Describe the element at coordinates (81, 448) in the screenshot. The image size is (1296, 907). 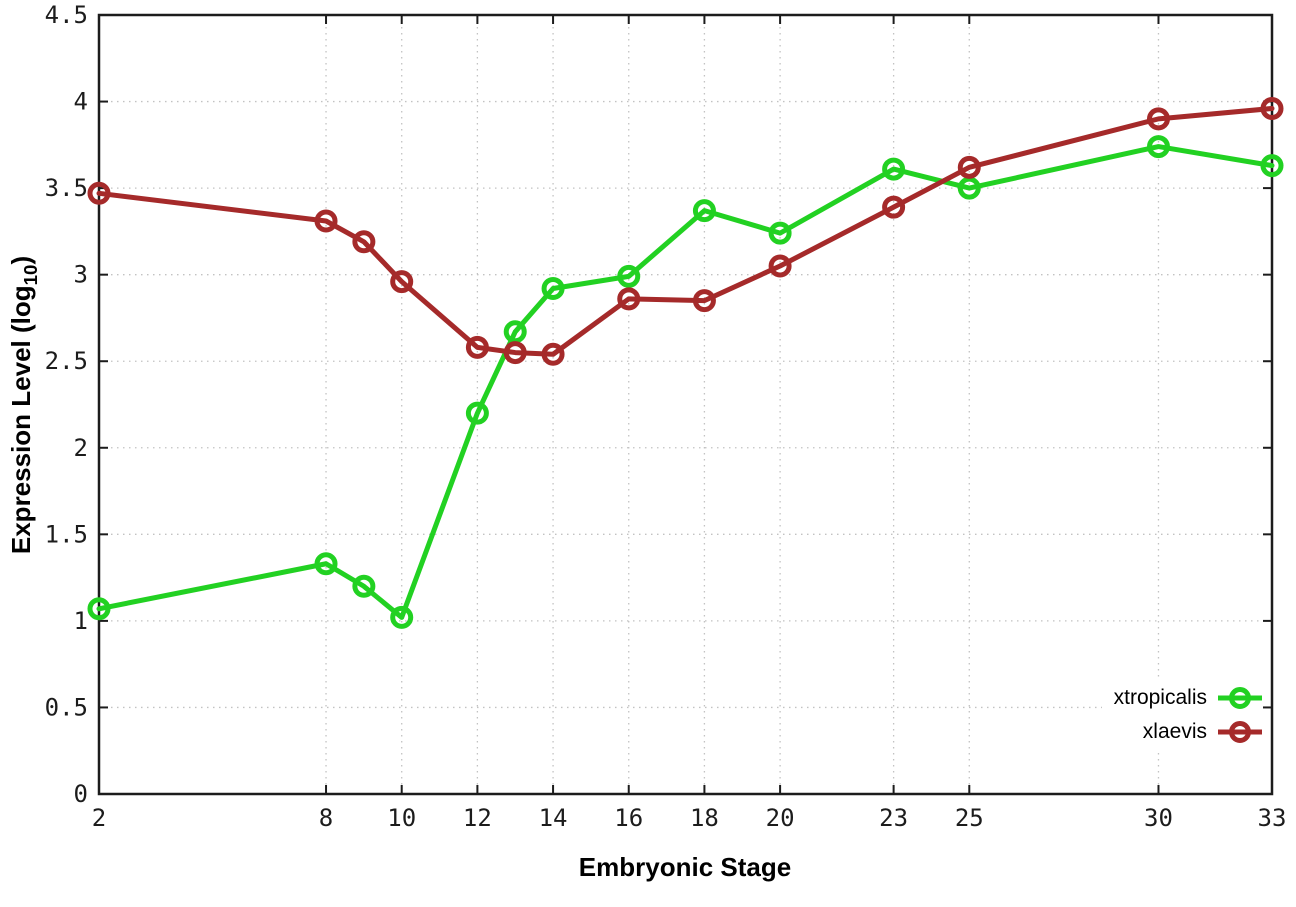
I see `y-tick-label: 2` at that location.